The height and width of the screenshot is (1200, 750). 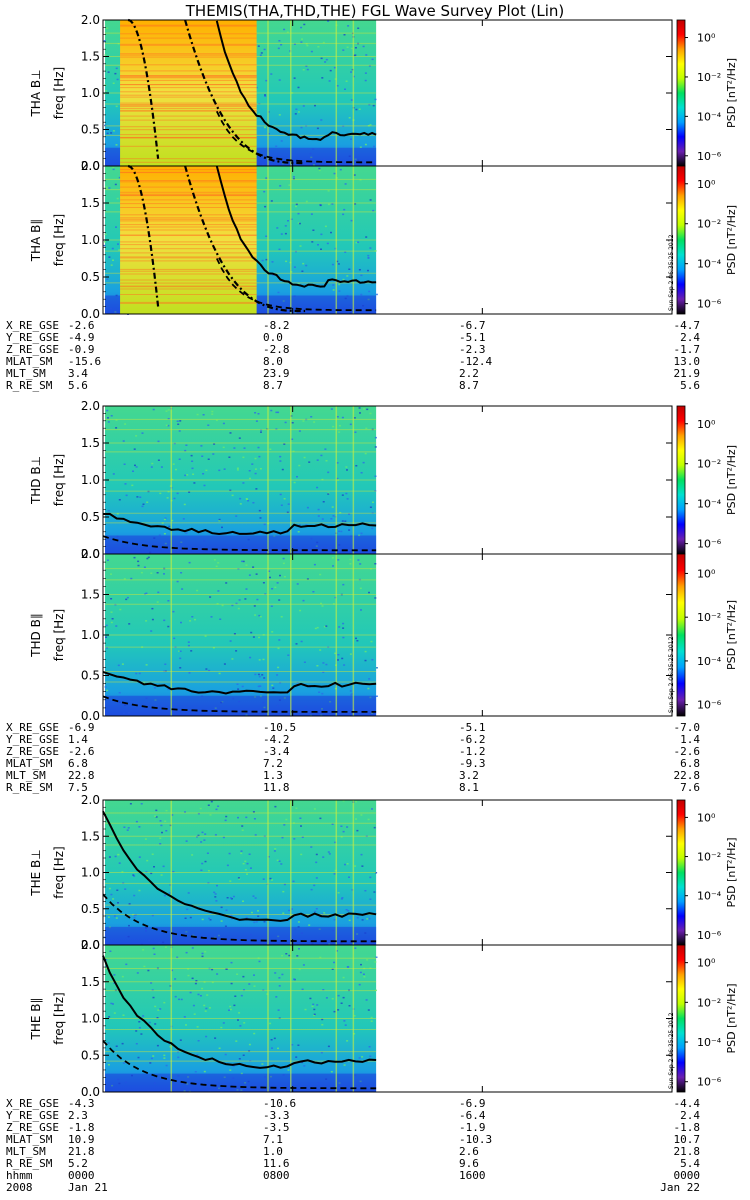 What do you see at coordinates (687, 373) in the screenshot?
I see `ephemeris-value: 21.9` at bounding box center [687, 373].